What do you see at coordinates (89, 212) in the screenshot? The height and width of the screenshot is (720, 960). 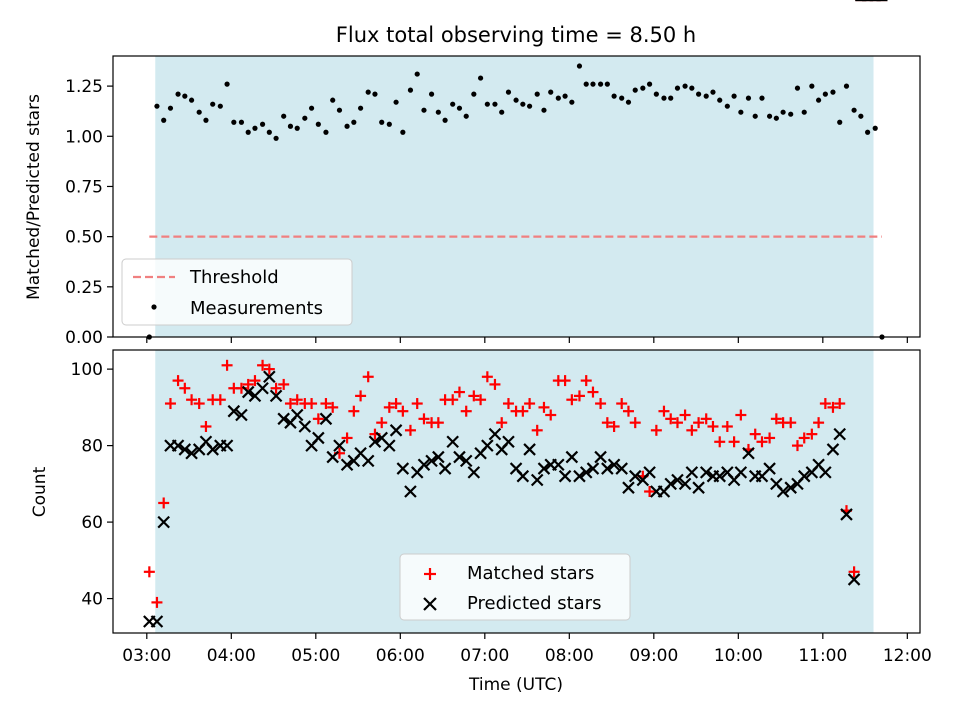 I see `ratio-y-ticks: 0.00 0.25 0.50 0.75 1.00 1.25` at bounding box center [89, 212].